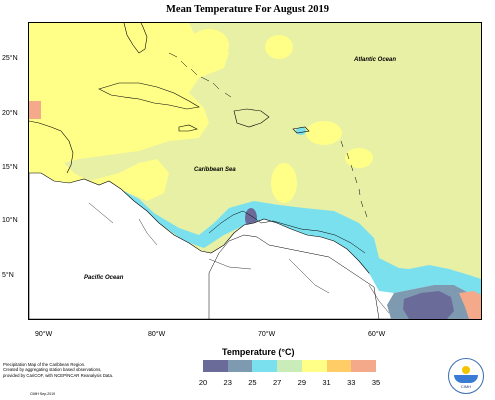 Image resolution: width=495 pixels, height=400 pixels. I want to click on land-jamaica, so click(188, 128).